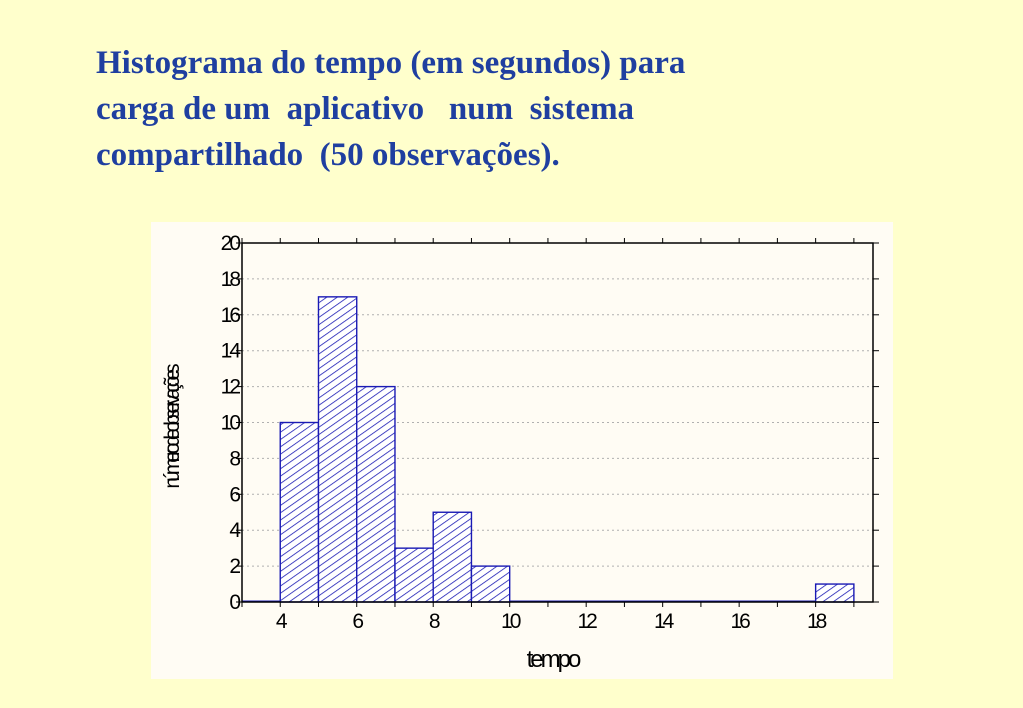 The image size is (1023, 708). I want to click on y-tick-label: 18, so click(231, 279).